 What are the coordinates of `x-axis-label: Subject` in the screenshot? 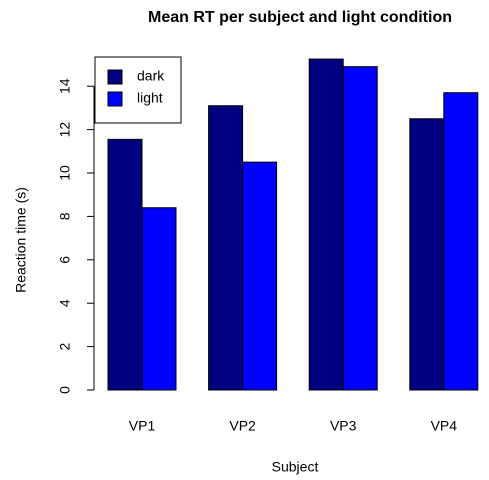 It's located at (295, 467).